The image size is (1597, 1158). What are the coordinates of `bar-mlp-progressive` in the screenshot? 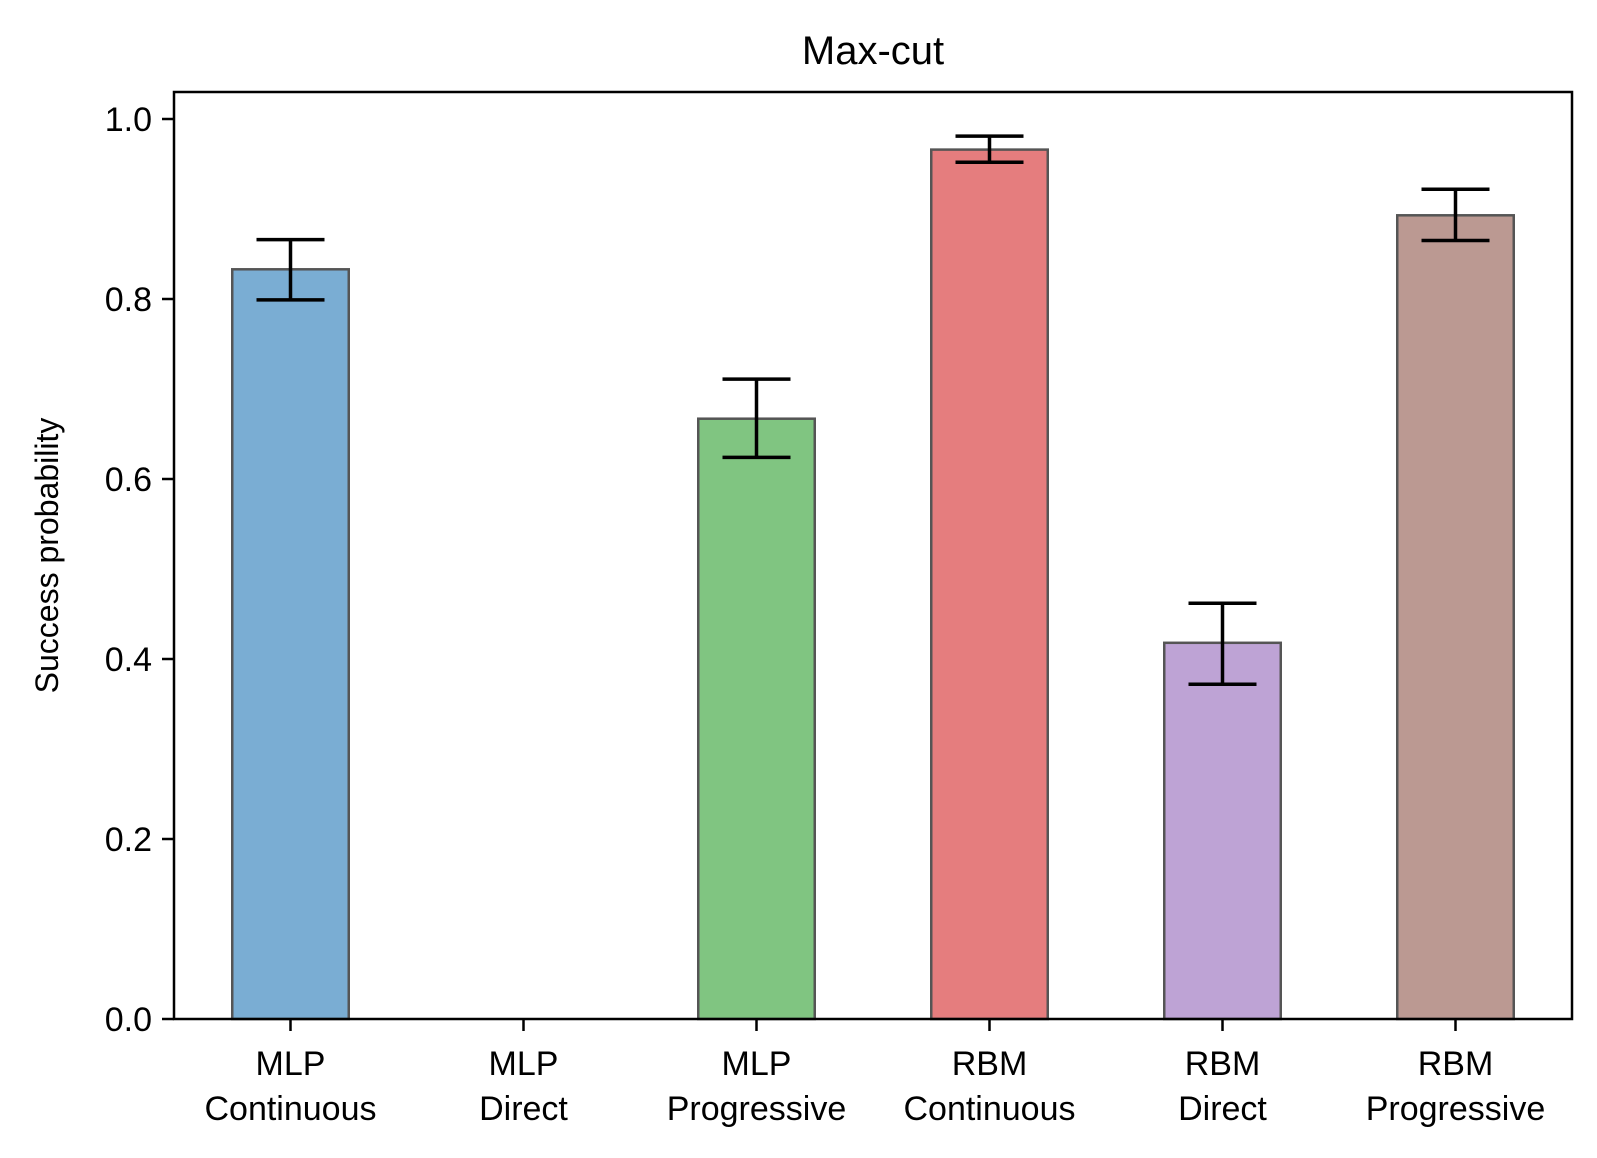 It's located at (756, 719).